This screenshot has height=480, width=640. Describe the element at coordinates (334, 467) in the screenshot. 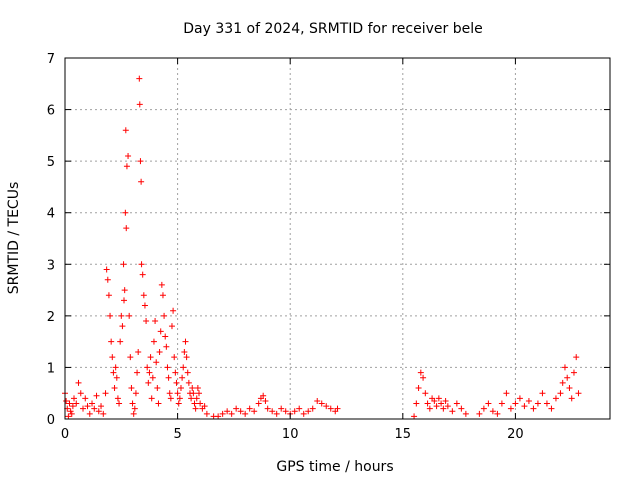

I see `x-axis-label: GPS time / hours` at that location.